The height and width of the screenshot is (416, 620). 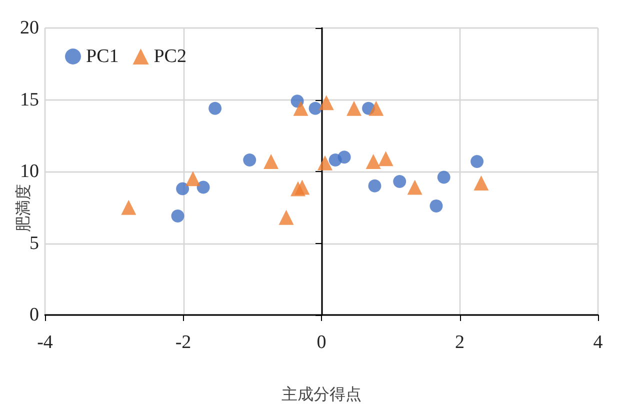 I want to click on x-tick-label: 2, so click(x=459, y=342).